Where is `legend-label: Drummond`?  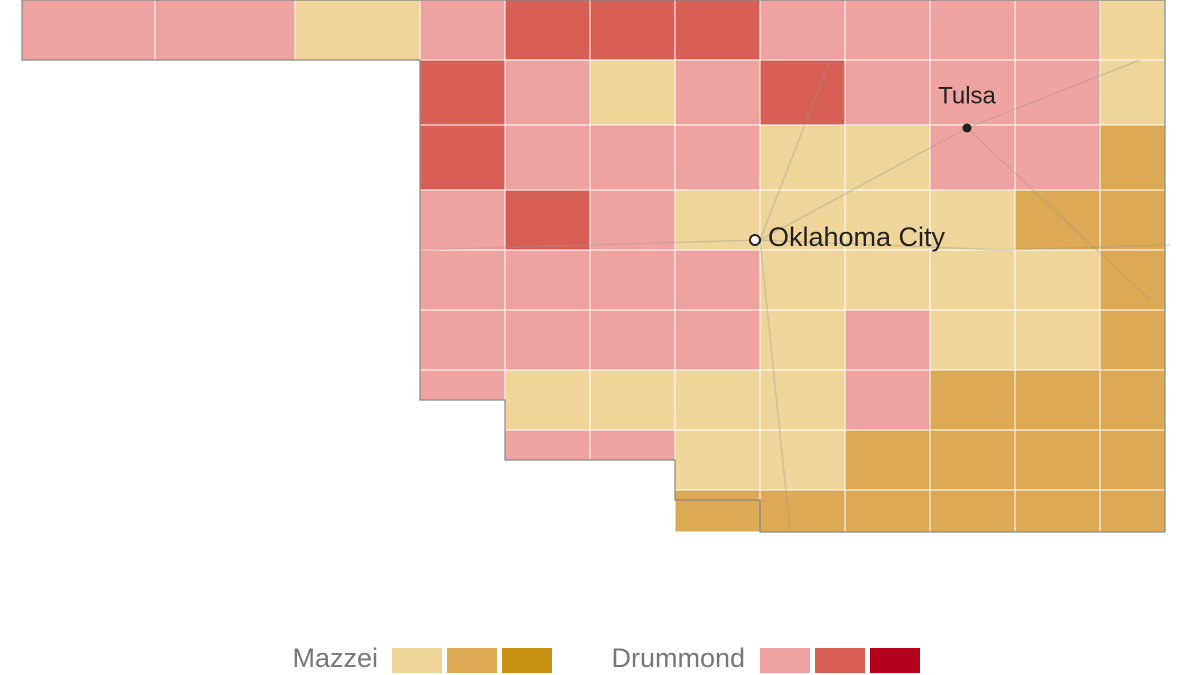
legend-label: Drummond is located at coordinates (678, 658).